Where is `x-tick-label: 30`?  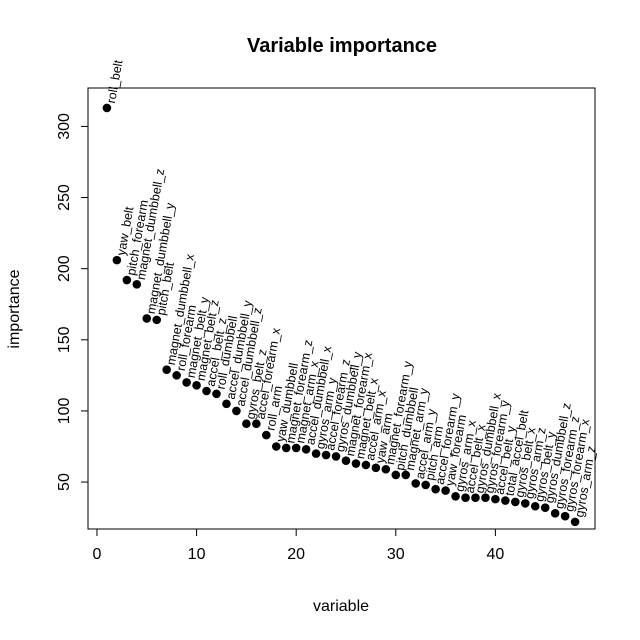
x-tick-label: 30 is located at coordinates (396, 554).